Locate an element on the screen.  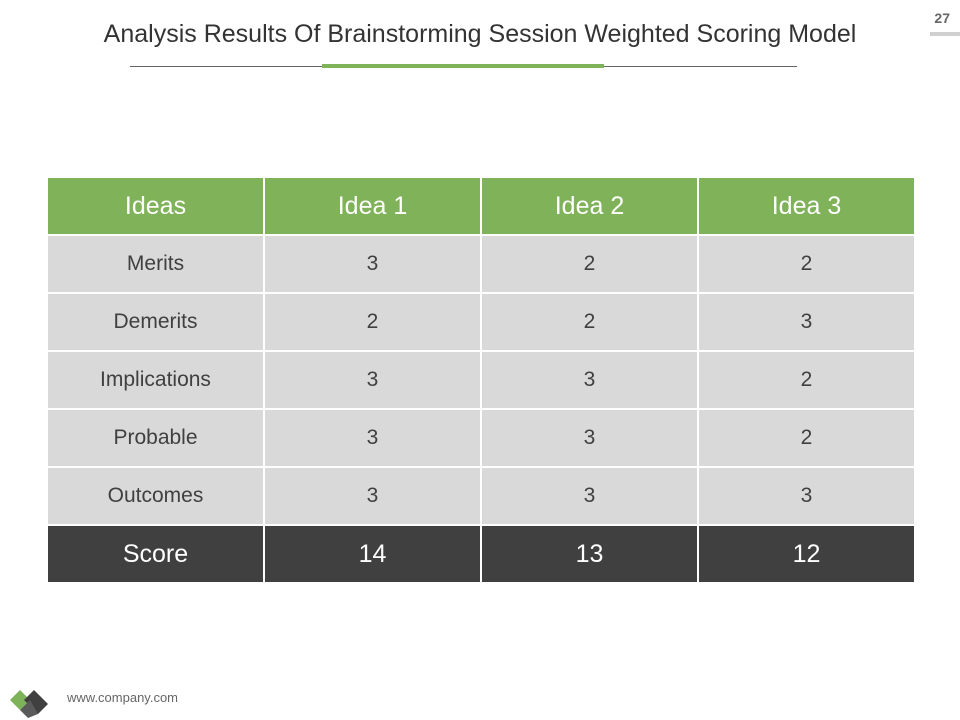
table-cell: 13 is located at coordinates (589, 554).